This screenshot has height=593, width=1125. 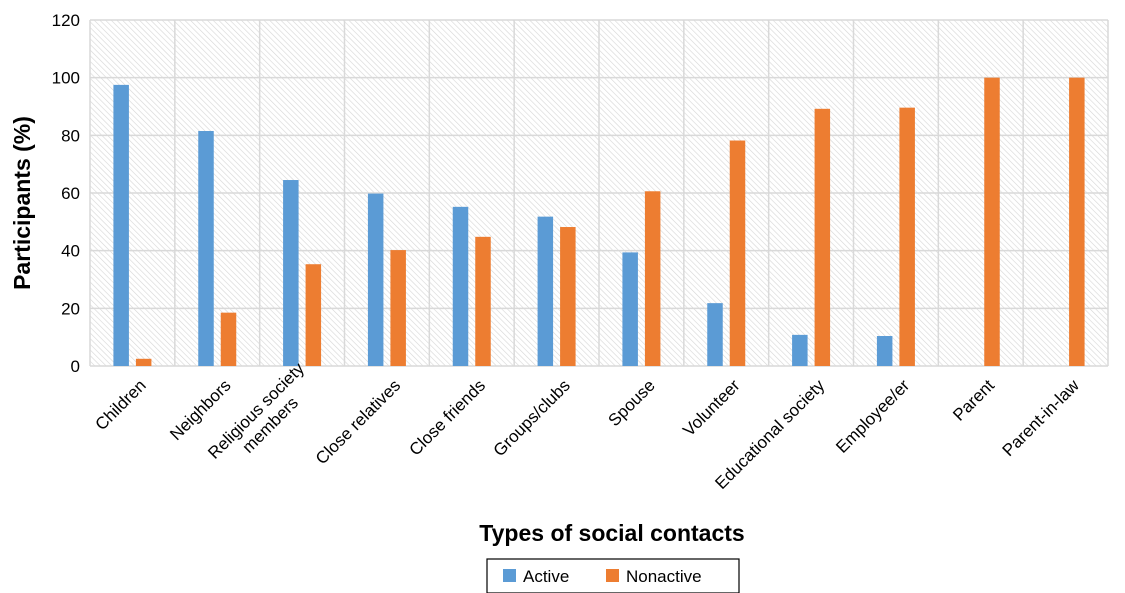 I want to click on legend: Active Nonactive, so click(x=613, y=575).